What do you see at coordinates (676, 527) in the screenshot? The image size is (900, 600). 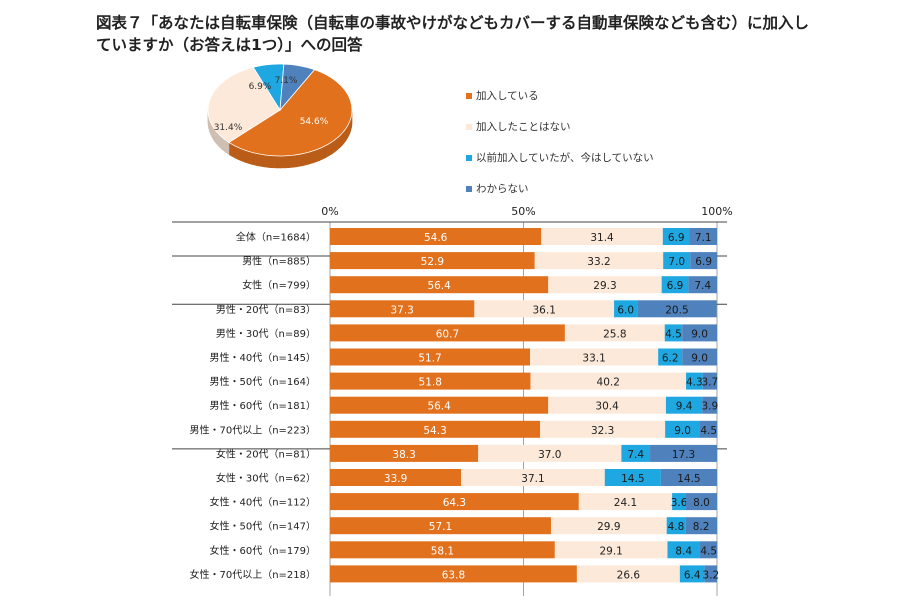 I see `bar-value-label: 4.8` at bounding box center [676, 527].